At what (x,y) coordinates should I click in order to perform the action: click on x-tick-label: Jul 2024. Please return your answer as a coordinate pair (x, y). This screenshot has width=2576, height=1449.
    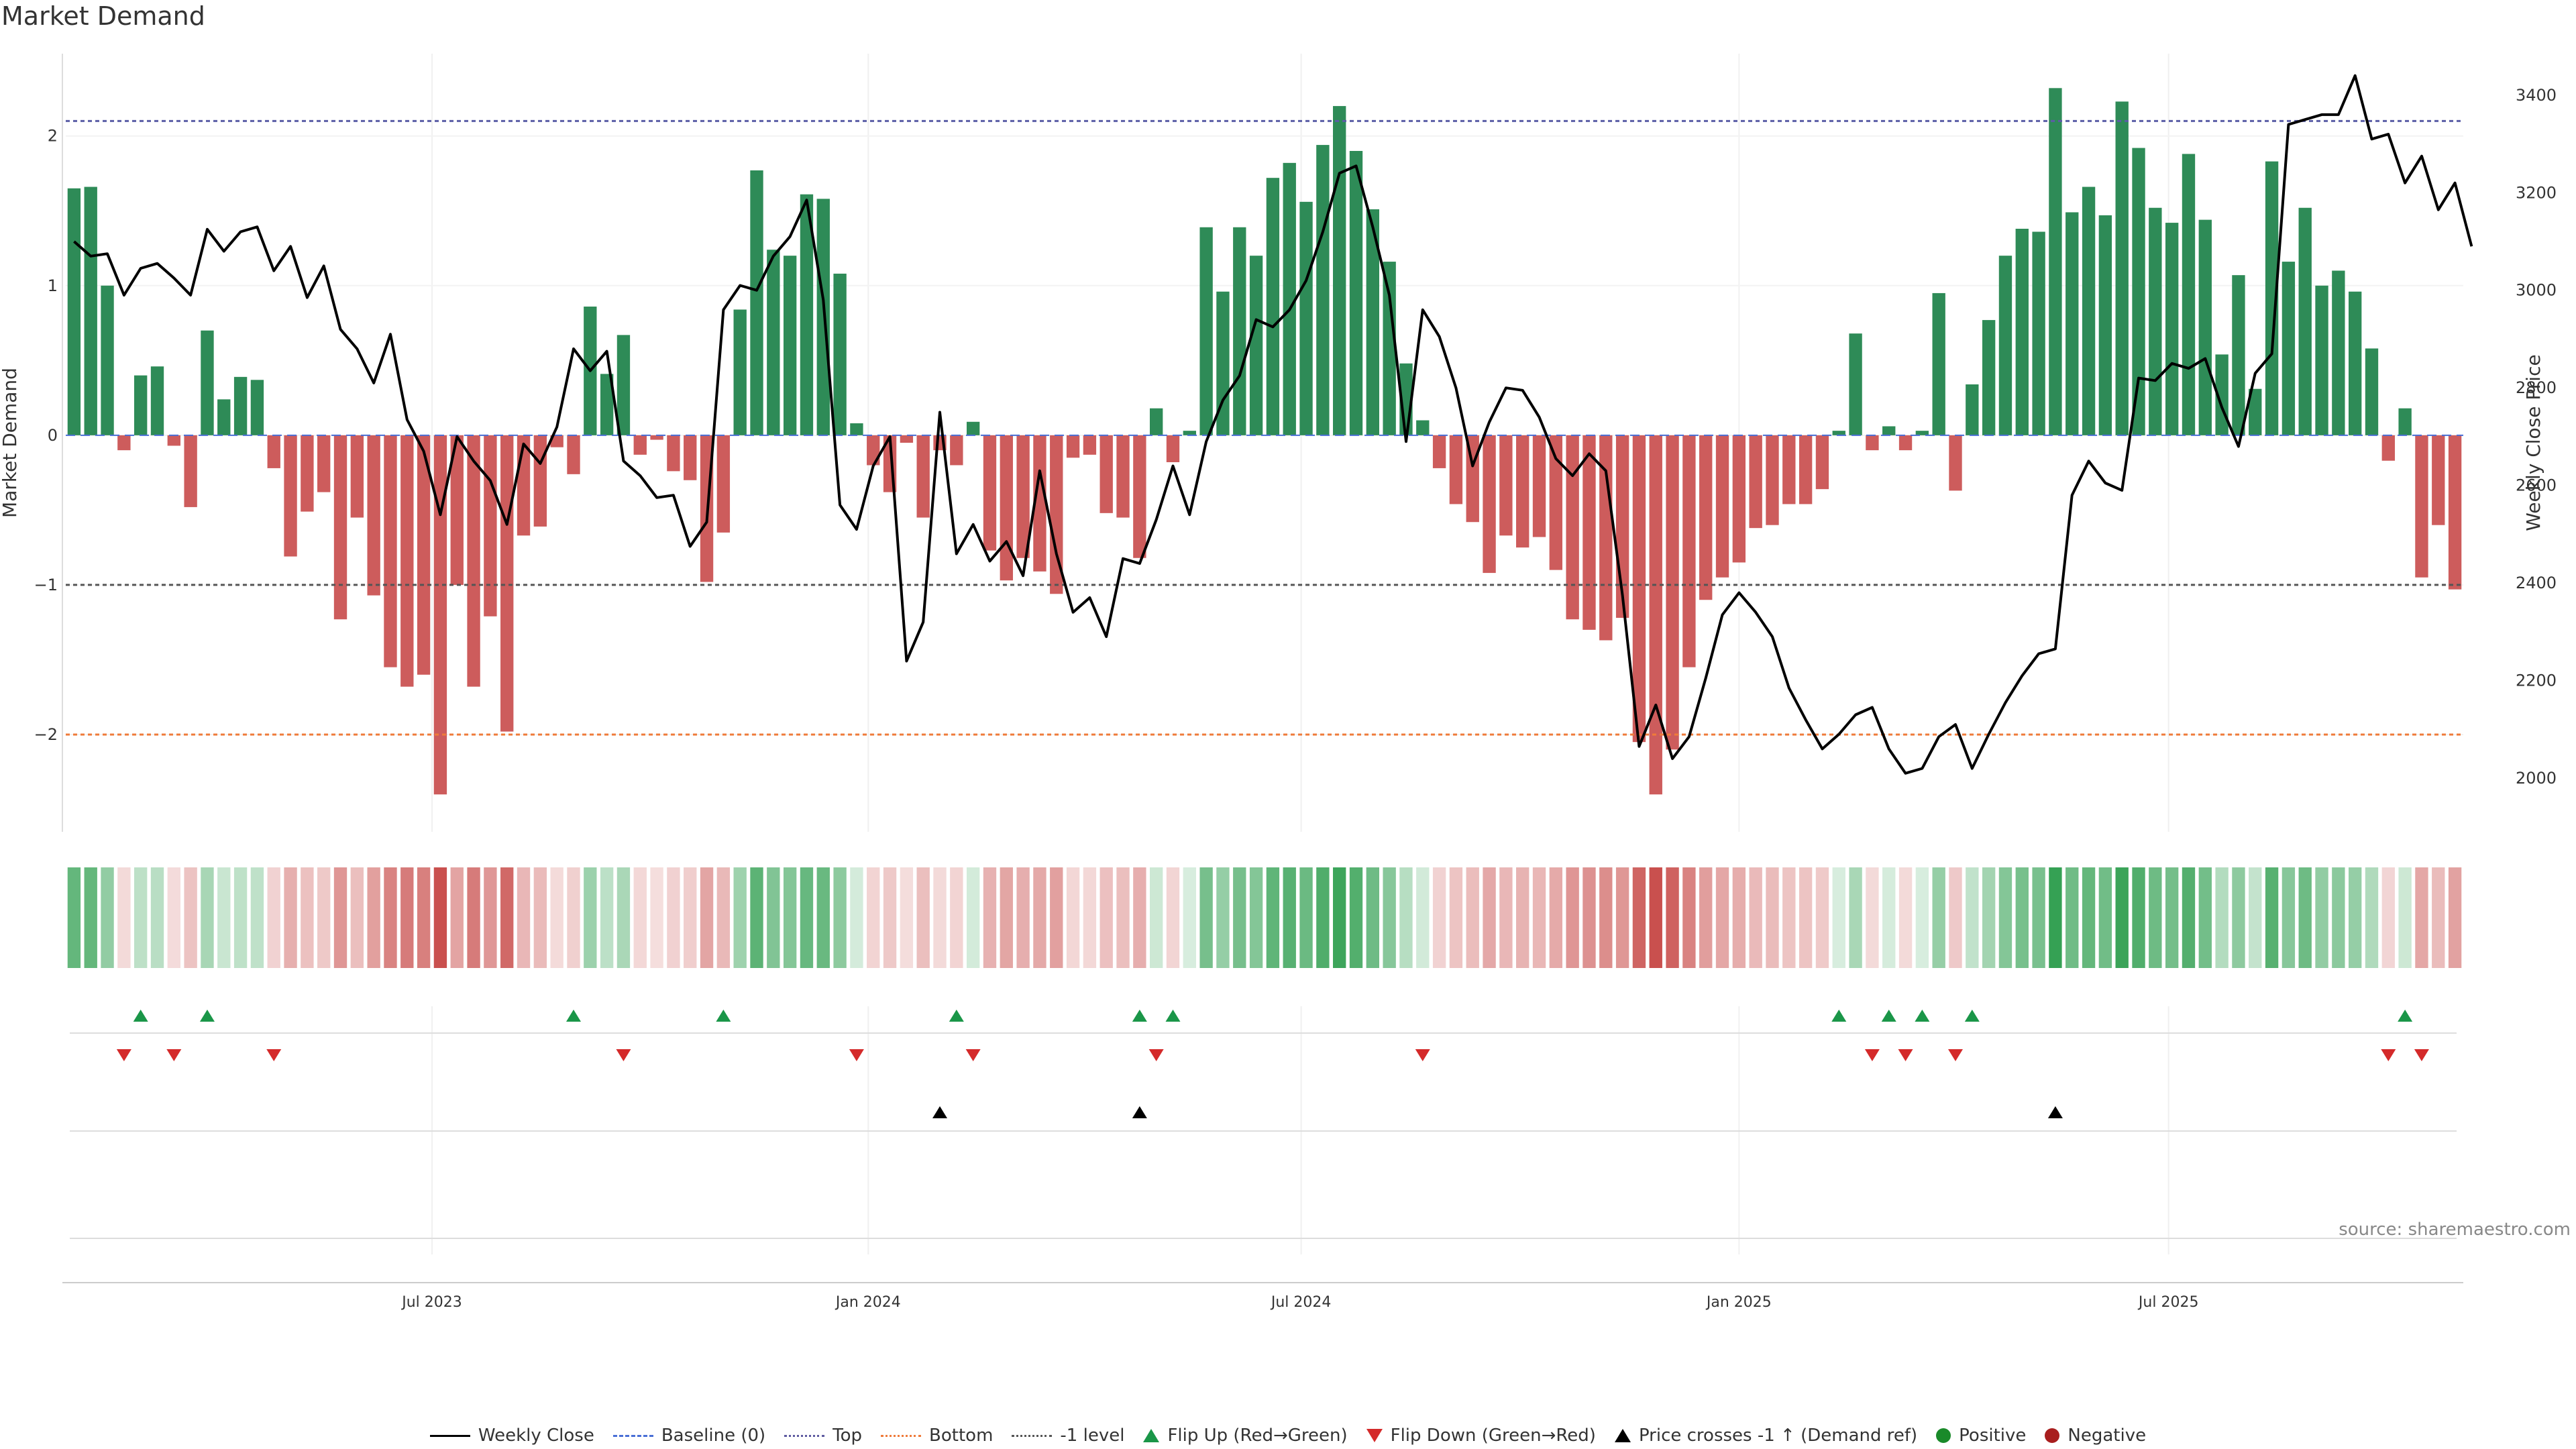
    Looking at the image, I should click on (1301, 1302).